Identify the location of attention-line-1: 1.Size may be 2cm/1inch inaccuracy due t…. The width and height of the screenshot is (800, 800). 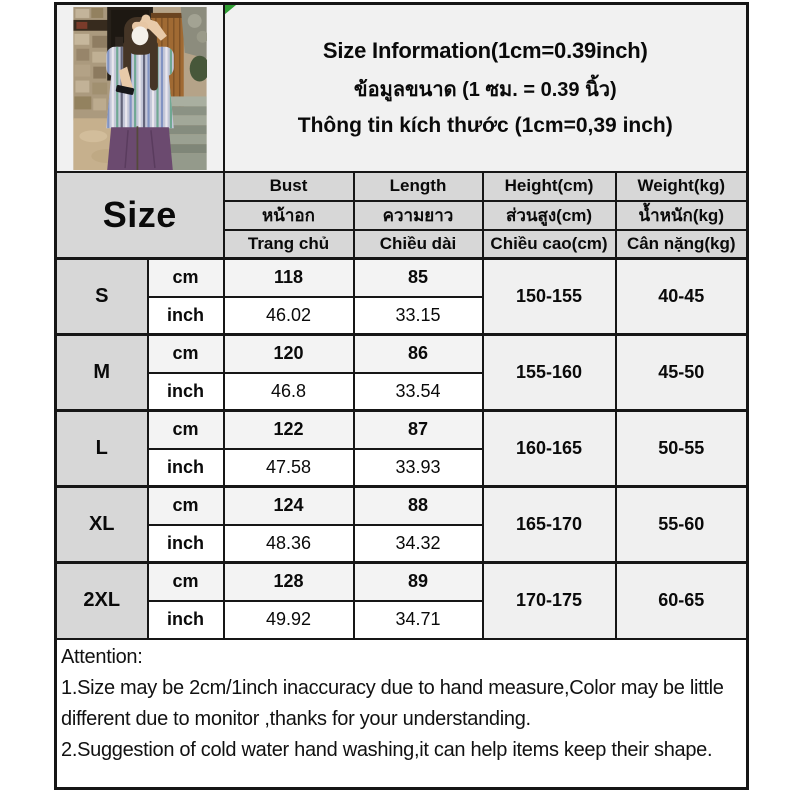
(392, 703).